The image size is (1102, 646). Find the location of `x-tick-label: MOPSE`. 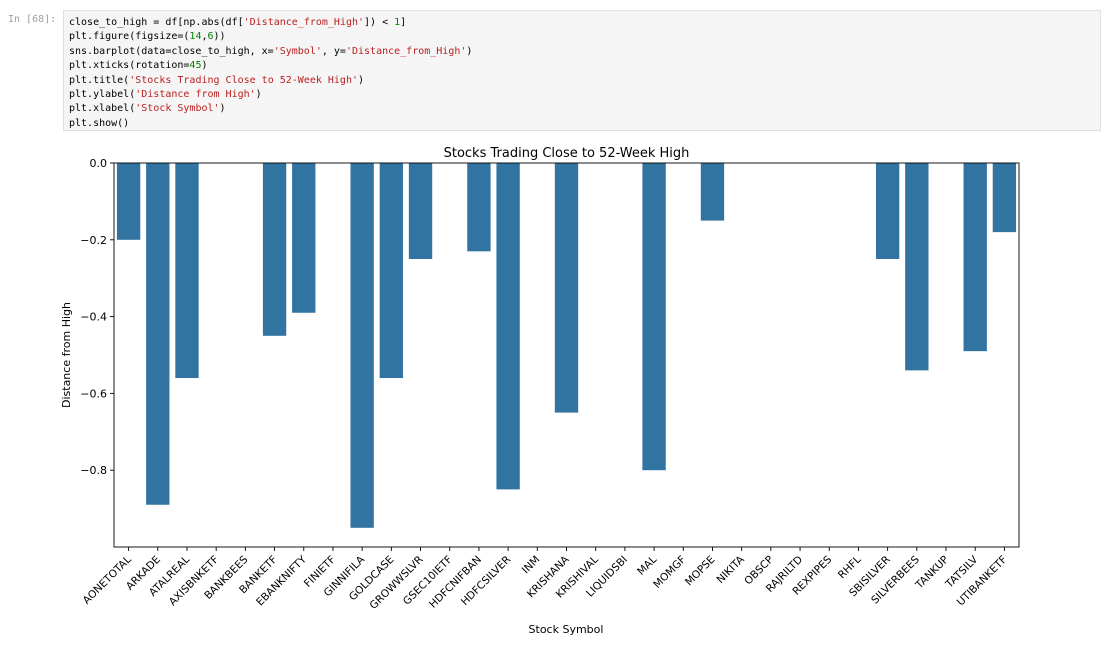

x-tick-label: MOPSE is located at coordinates (700, 571).